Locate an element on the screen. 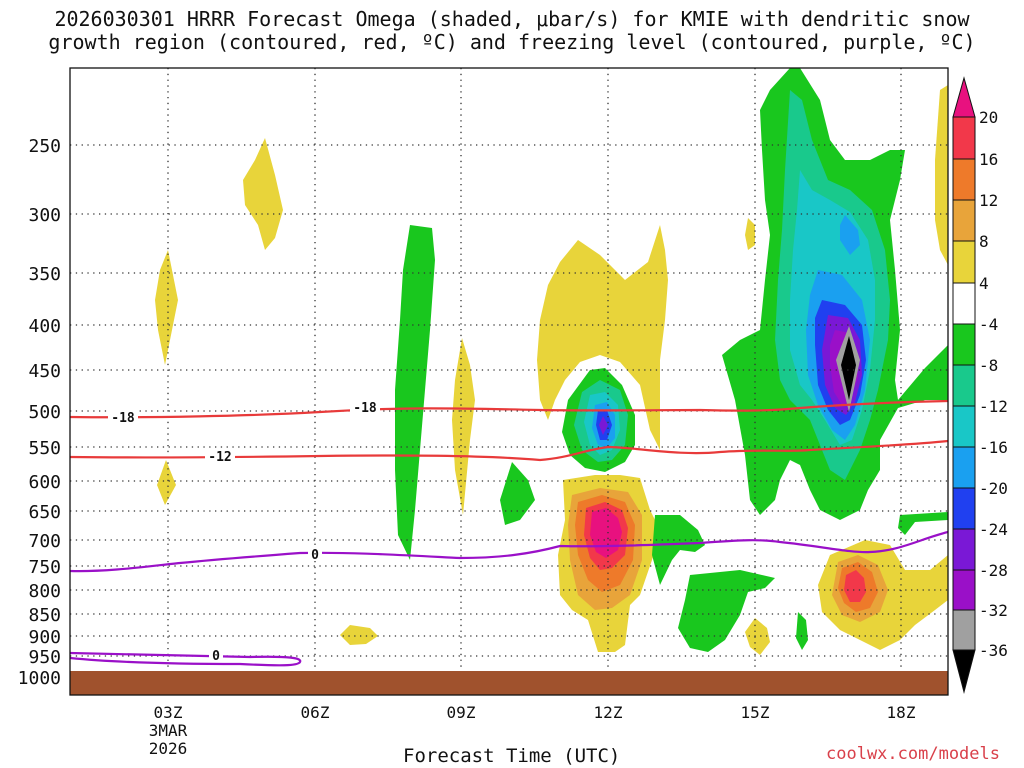 This screenshot has height=768, width=1024. y-tick-label: 950 is located at coordinates (44, 657).